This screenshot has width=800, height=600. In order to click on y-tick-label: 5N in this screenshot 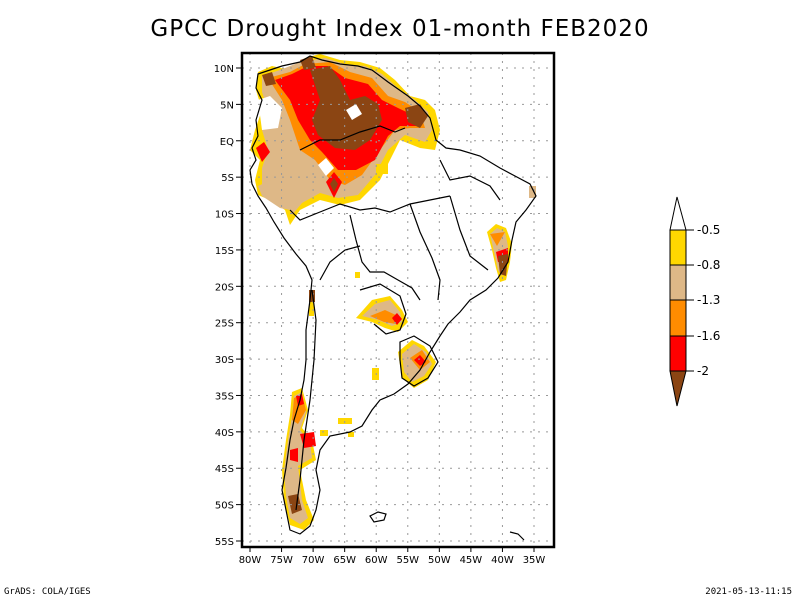, I will do `click(227, 105)`.